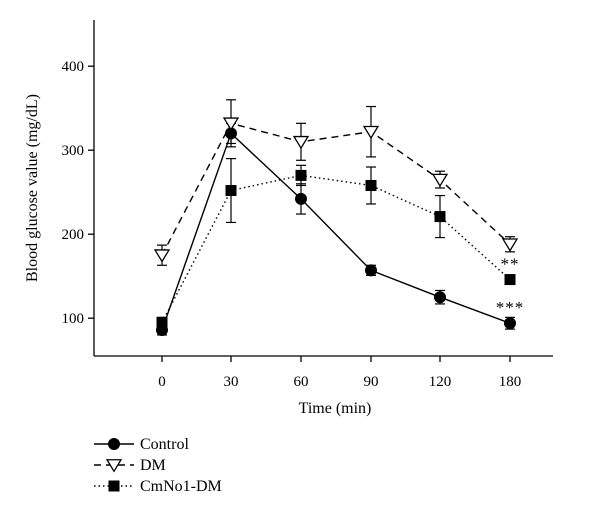  What do you see at coordinates (130, 465) in the screenshot?
I see `legend-item-DM: DM` at bounding box center [130, 465].